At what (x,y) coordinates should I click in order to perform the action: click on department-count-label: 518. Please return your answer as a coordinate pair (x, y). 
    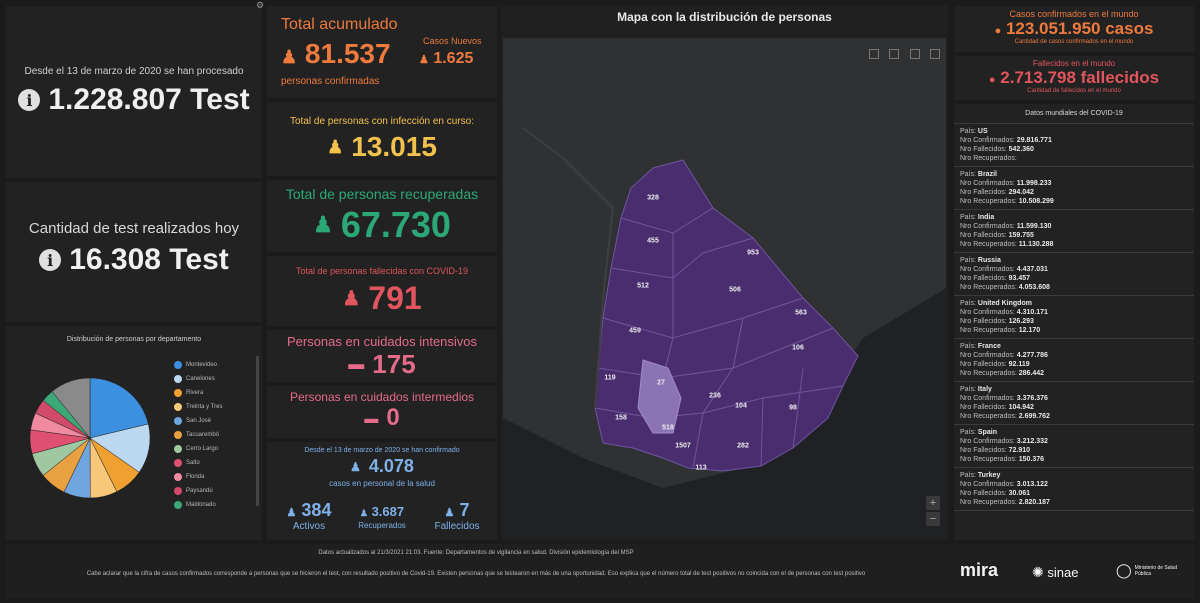
    Looking at the image, I should click on (668, 428).